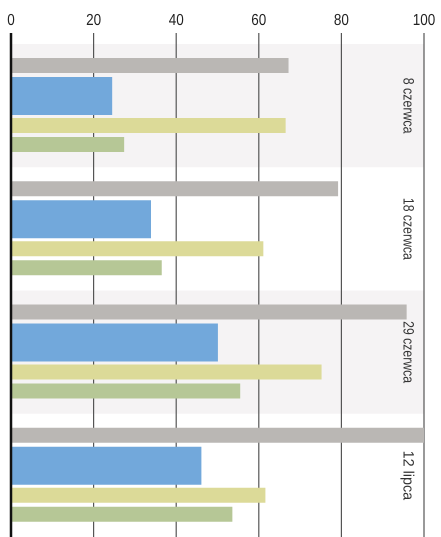  What do you see at coordinates (408, 112) in the screenshot?
I see `y-tick-label: 8 czerwca` at bounding box center [408, 112].